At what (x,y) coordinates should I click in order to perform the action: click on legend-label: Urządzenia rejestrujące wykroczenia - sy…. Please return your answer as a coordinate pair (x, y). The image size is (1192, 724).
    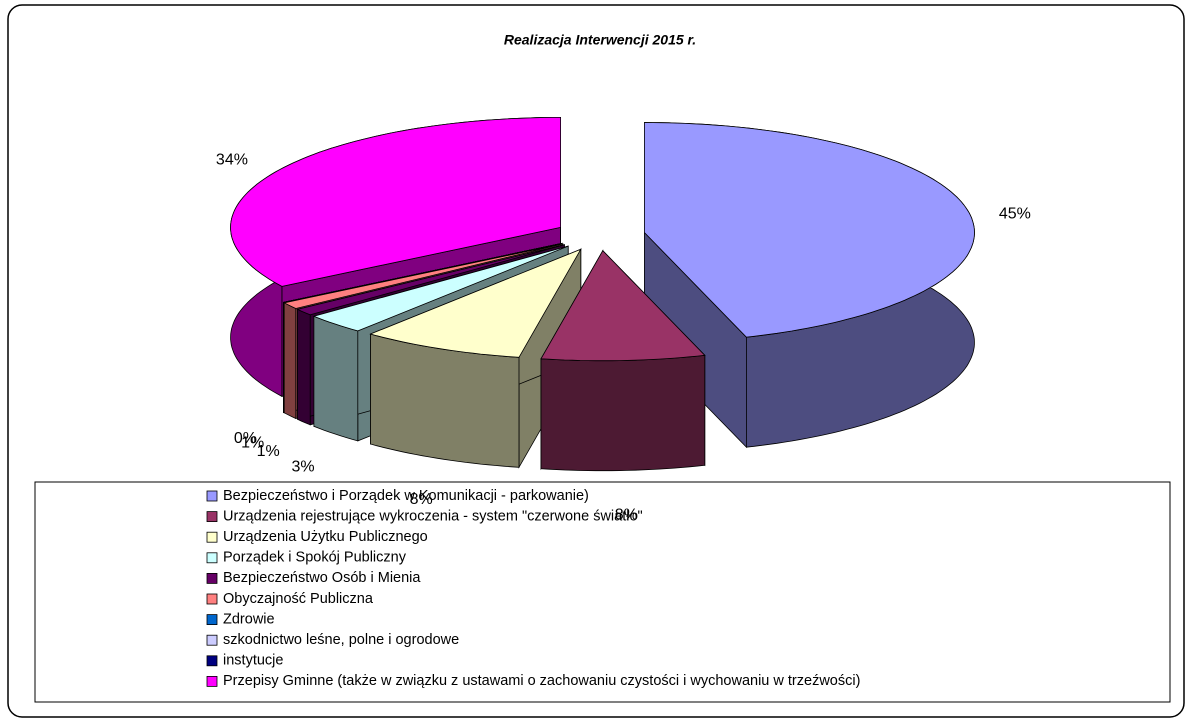
    Looking at the image, I should click on (433, 516).